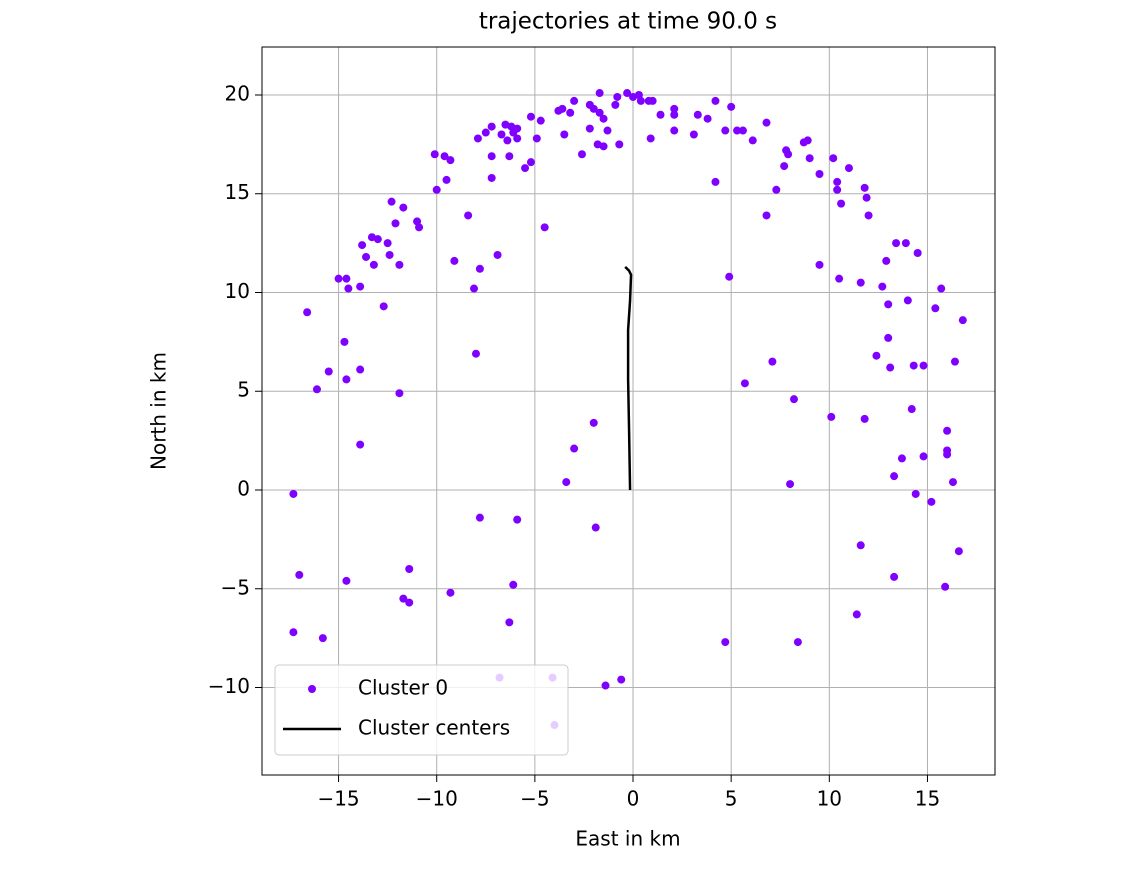 This screenshot has height=871, width=1142. What do you see at coordinates (312, 689) in the screenshot?
I see `legend-marker` at bounding box center [312, 689].